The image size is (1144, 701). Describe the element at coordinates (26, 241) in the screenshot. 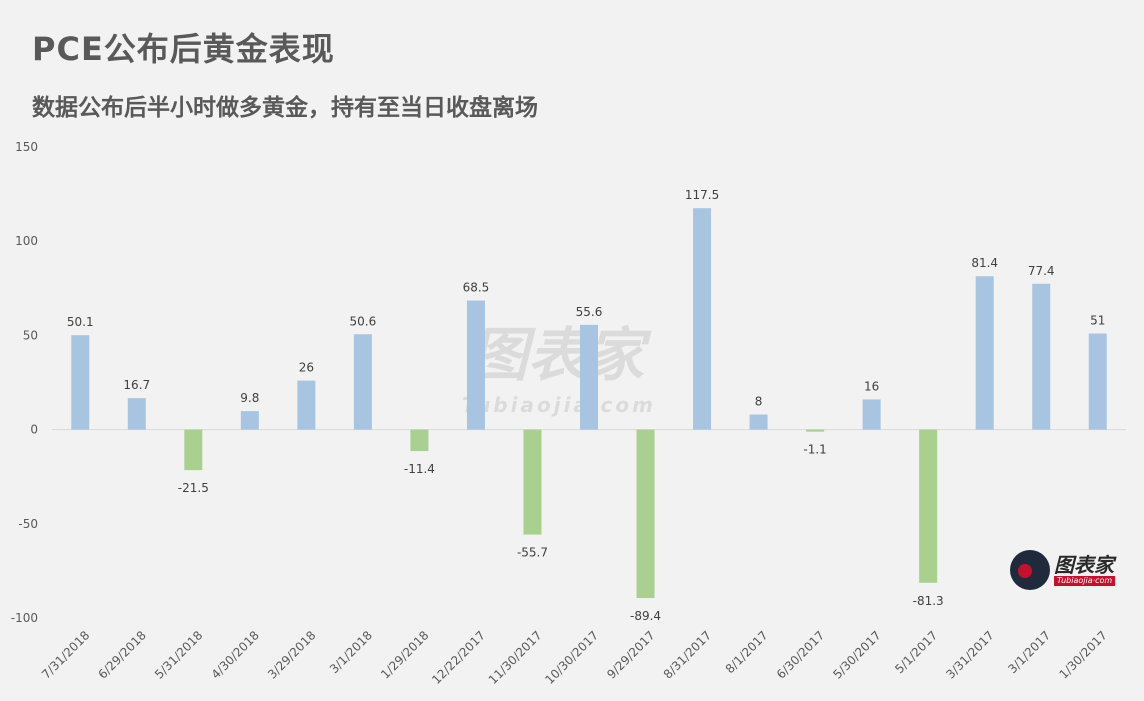

I see `y-tick-label: 100` at that location.